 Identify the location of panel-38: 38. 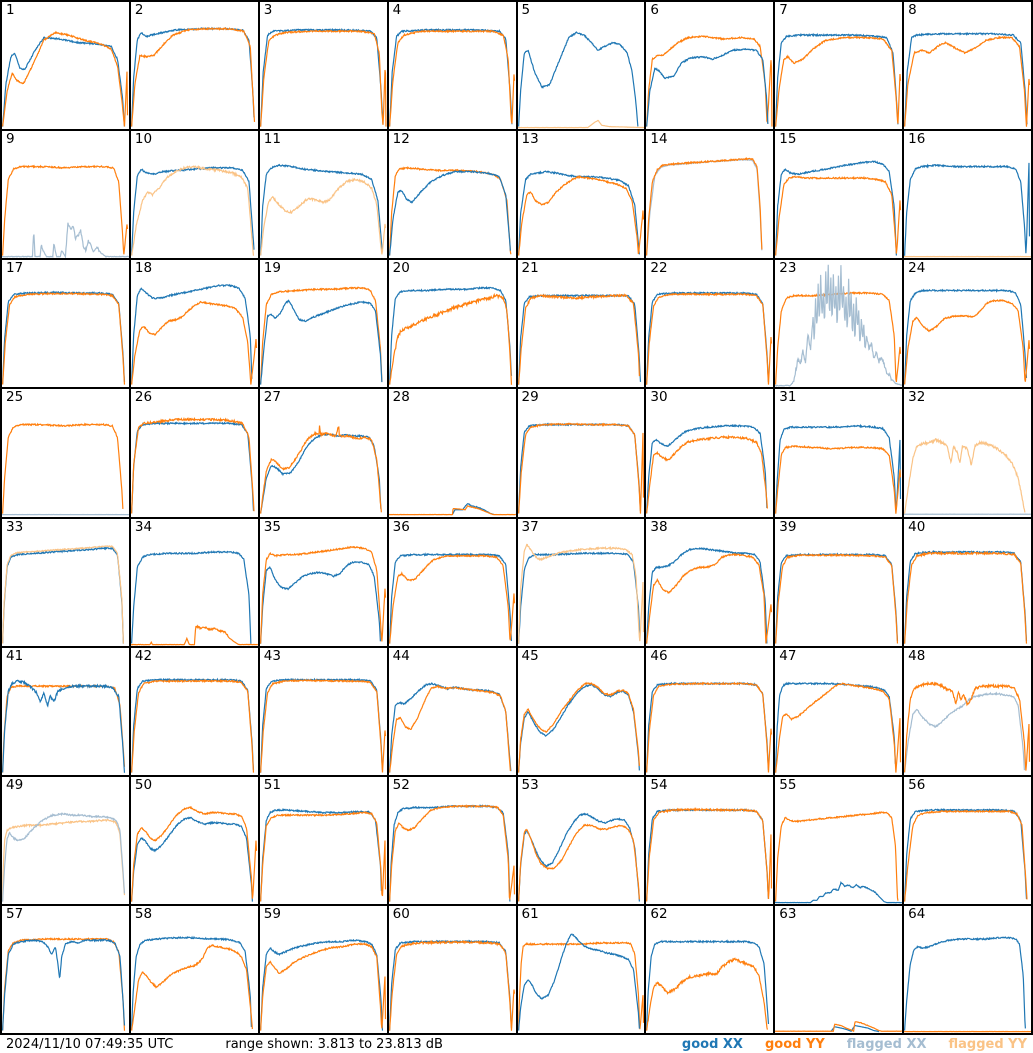
(711, 583).